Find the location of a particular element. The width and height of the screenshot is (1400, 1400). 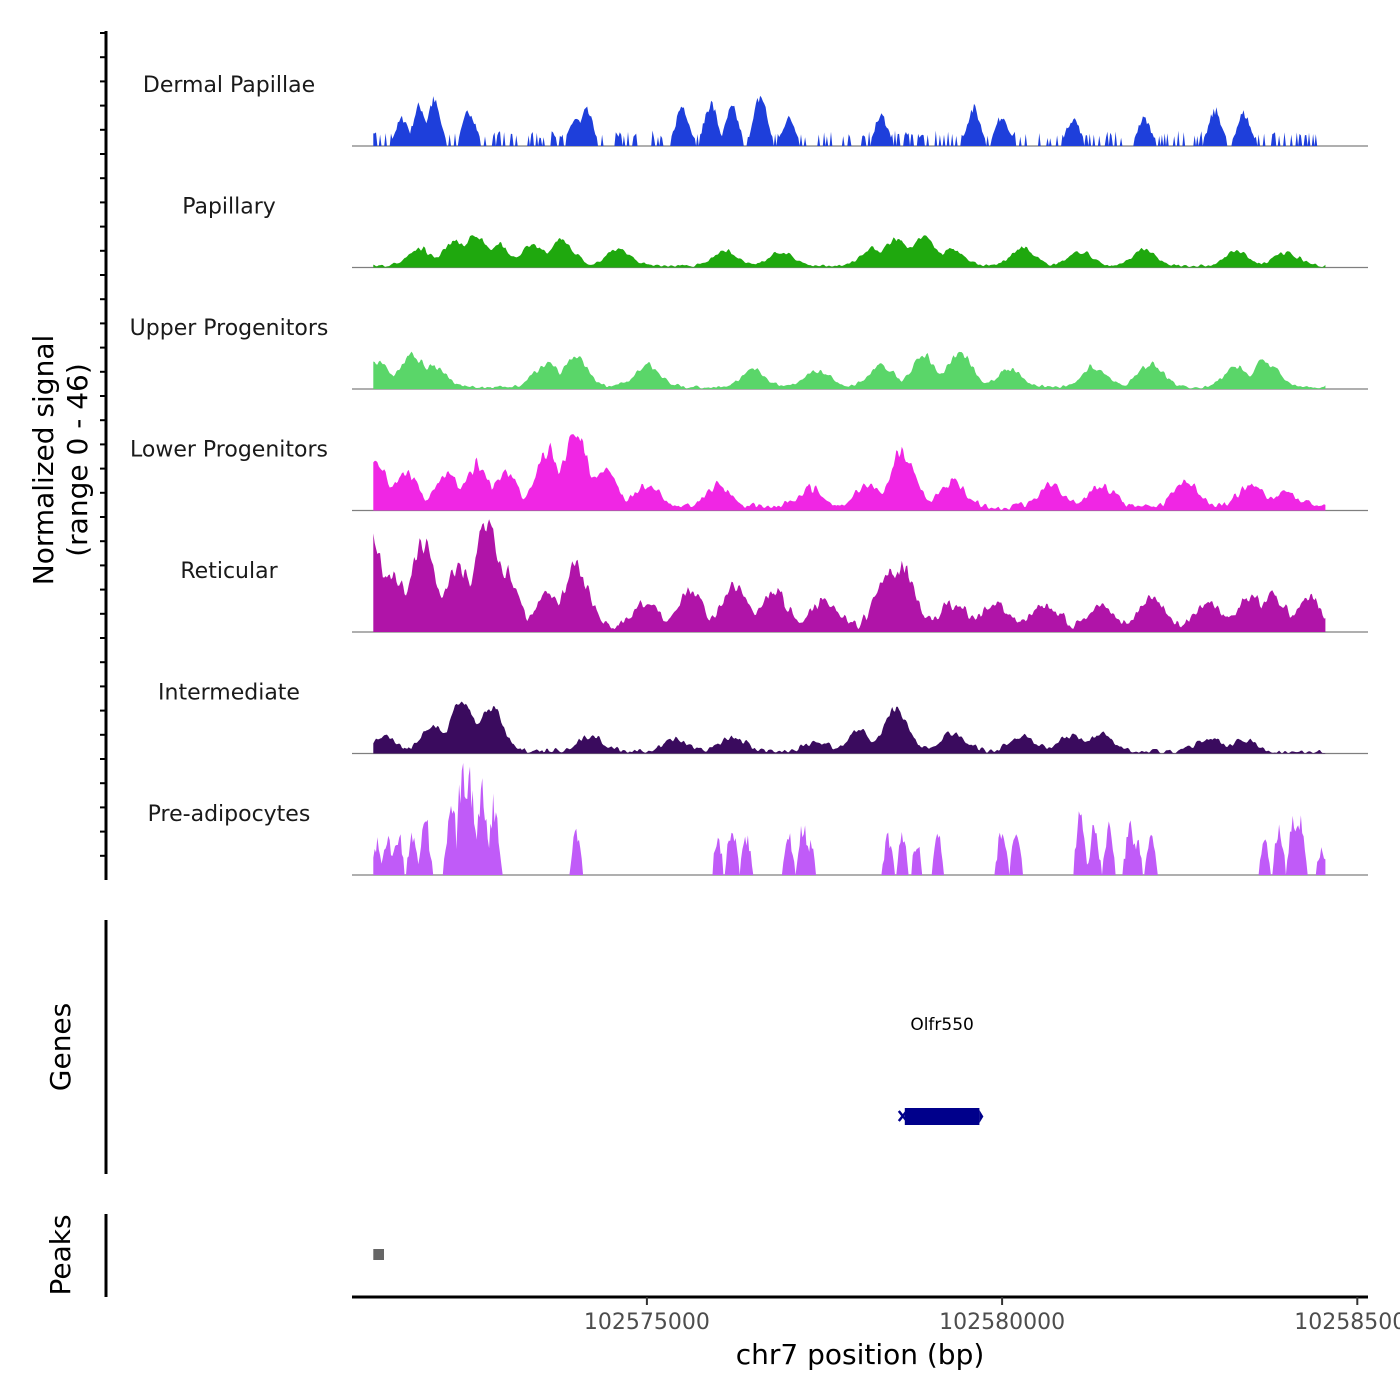

x-axis-ticks: 102575000 102580000 102585000 is located at coordinates (992, 1316).